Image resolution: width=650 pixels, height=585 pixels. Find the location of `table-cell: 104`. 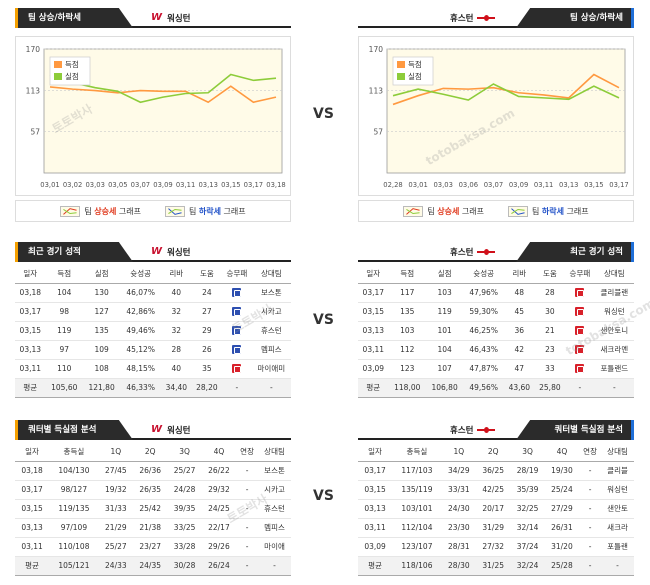

table-cell: 104 is located at coordinates (64, 293).